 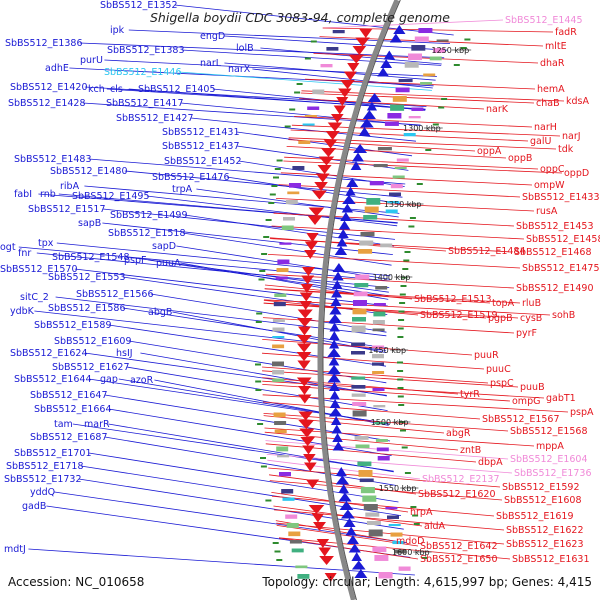 What do you see at coordinates (34, 506) in the screenshot?
I see `left-feature-label: gadB` at bounding box center [34, 506].